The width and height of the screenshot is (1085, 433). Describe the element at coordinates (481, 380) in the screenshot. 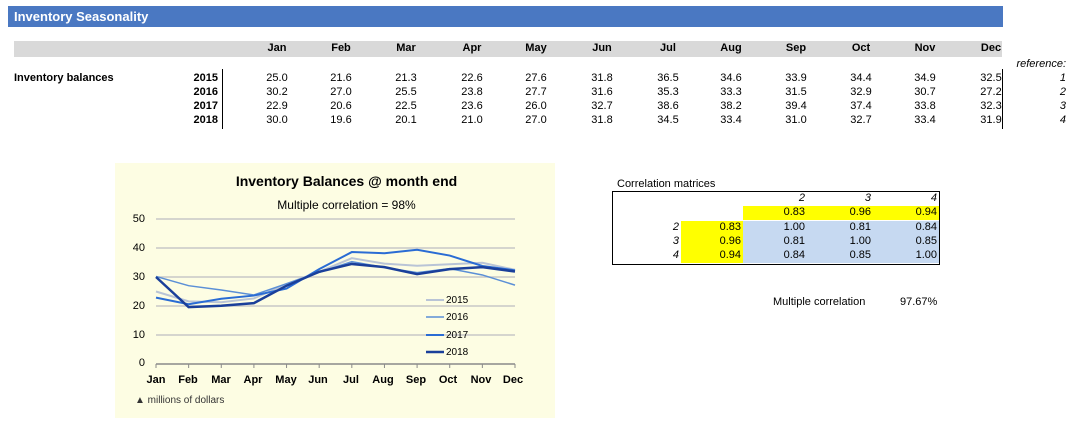

I see `x-tick-label: Nov` at that location.